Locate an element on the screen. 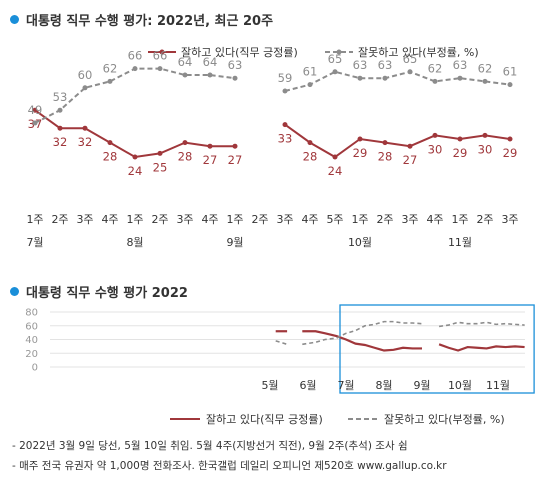 The height and width of the screenshot is (495, 550). x-tick-label-14: 2주 is located at coordinates (384, 219).